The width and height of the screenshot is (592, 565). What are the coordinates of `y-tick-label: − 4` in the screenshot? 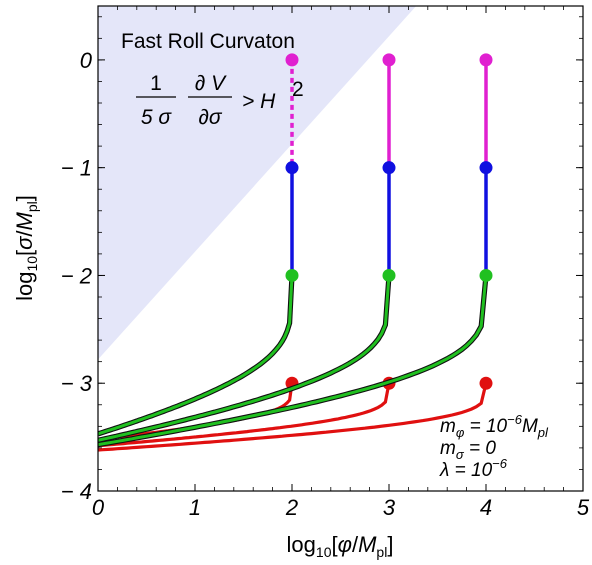 It's located at (76, 491).